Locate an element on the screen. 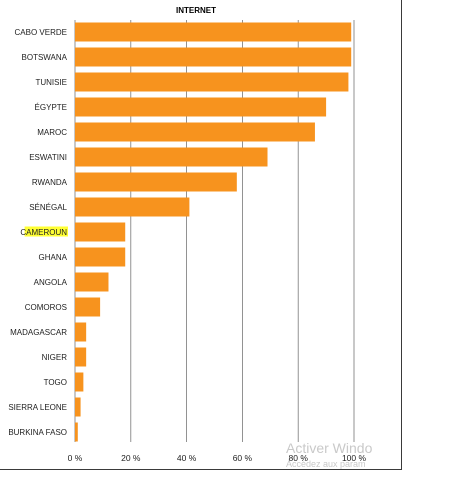  bar-burkina-faso is located at coordinates (76, 432).